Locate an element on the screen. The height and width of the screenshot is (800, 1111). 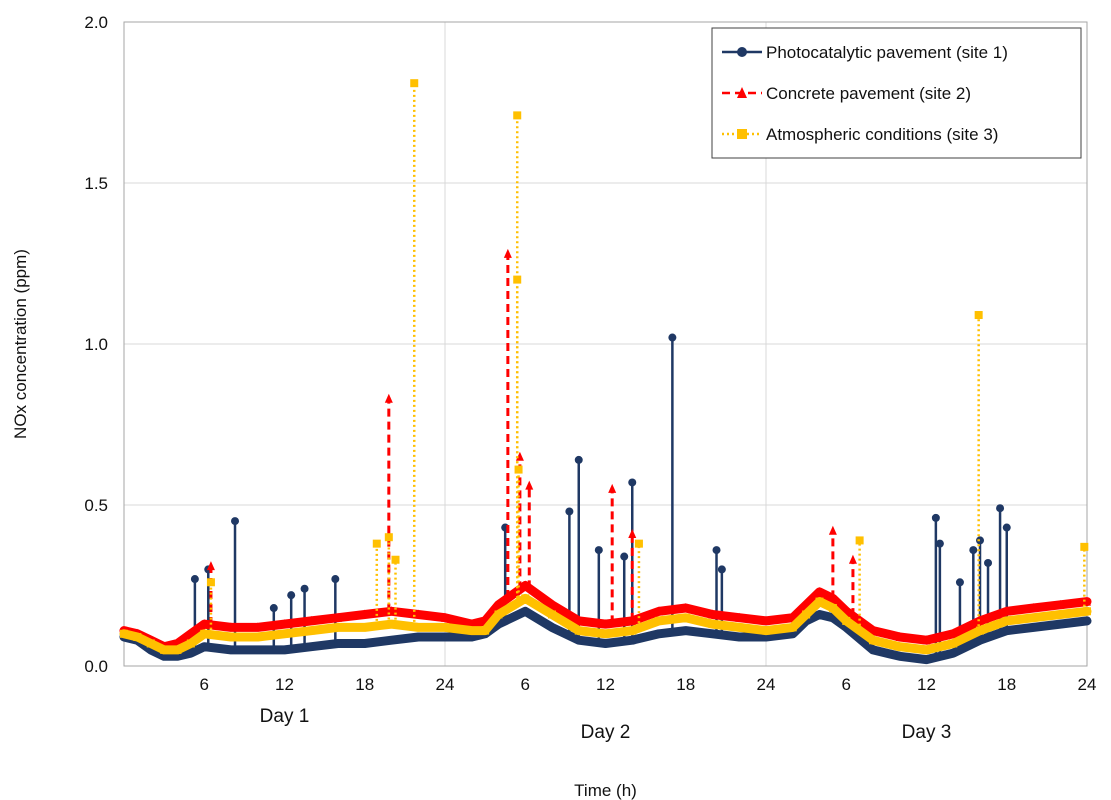
legend-label: Photocatalytic pavement (site 1) is located at coordinates (887, 52).